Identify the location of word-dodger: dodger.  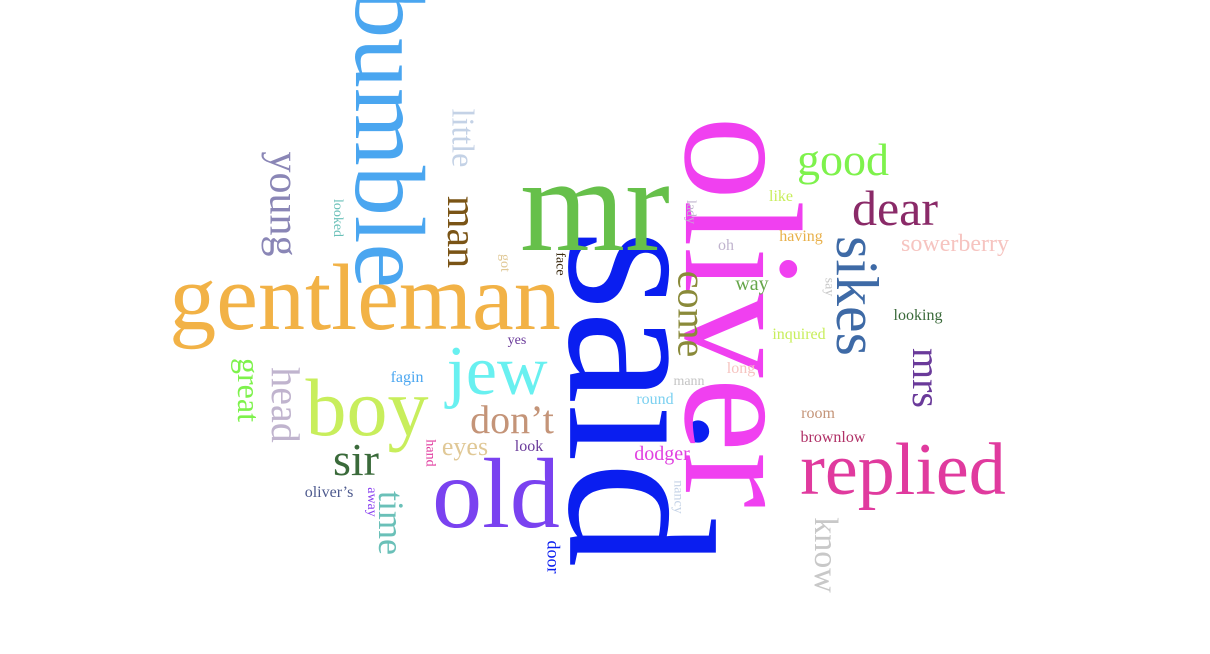
(662, 454).